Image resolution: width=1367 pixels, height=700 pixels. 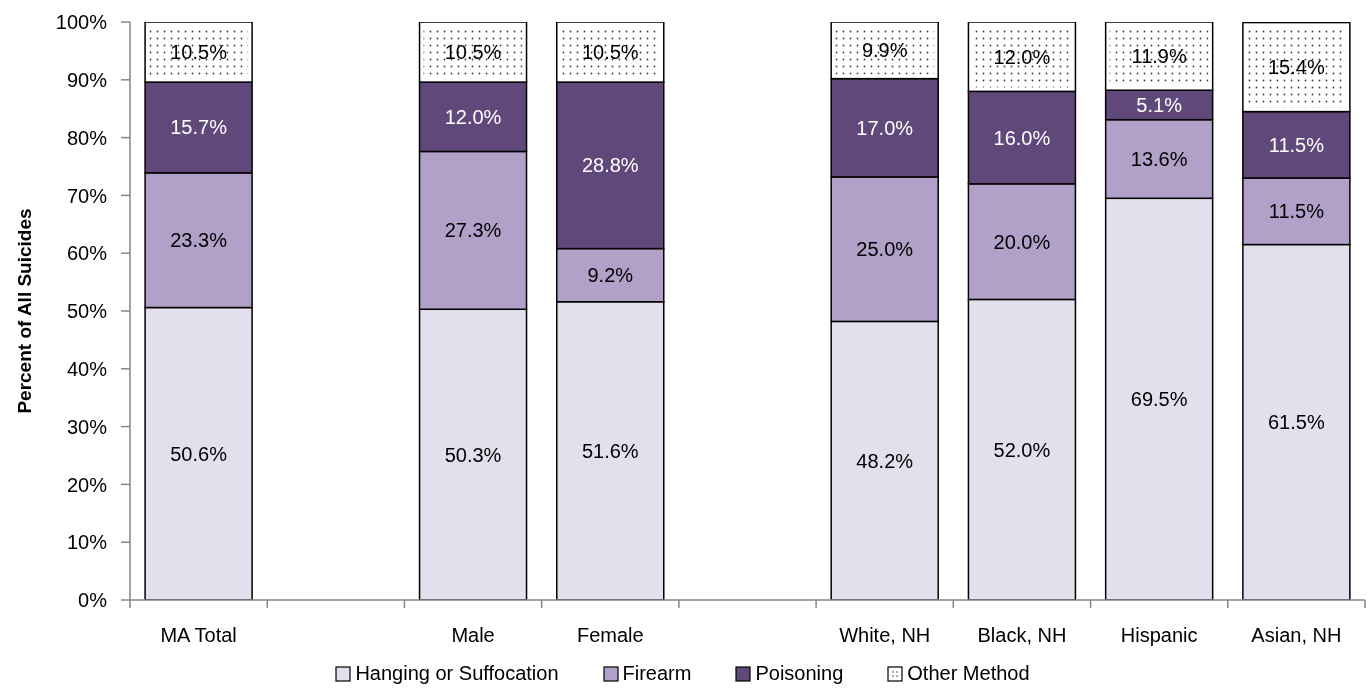 I want to click on legend-label: Poisoning, so click(x=799, y=673).